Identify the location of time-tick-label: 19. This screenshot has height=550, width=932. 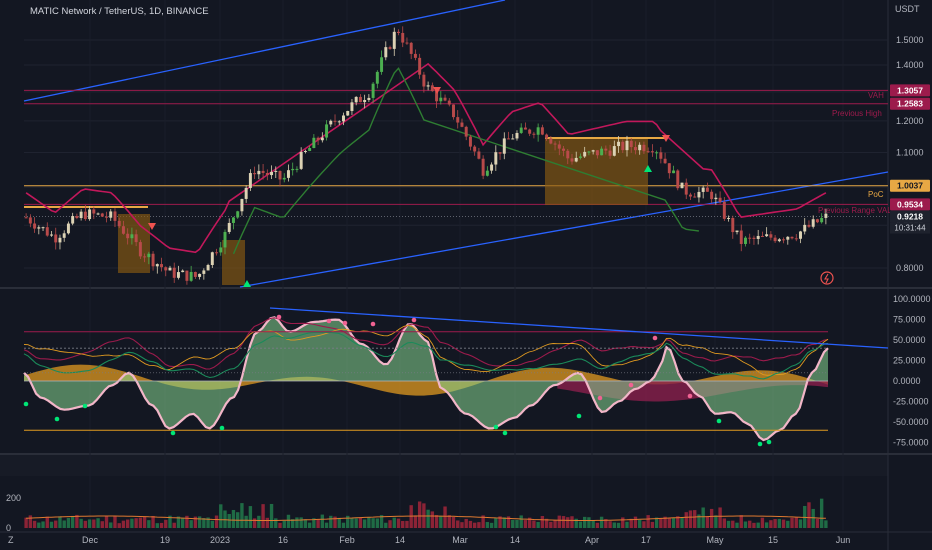
(165, 540).